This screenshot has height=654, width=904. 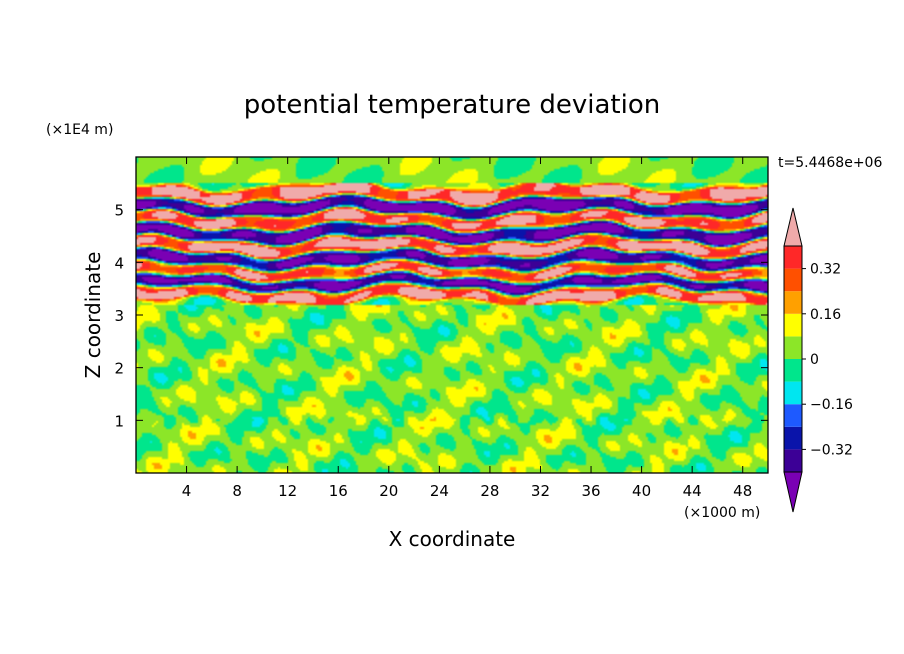 What do you see at coordinates (287, 491) in the screenshot?
I see `x-tick-label: 12` at bounding box center [287, 491].